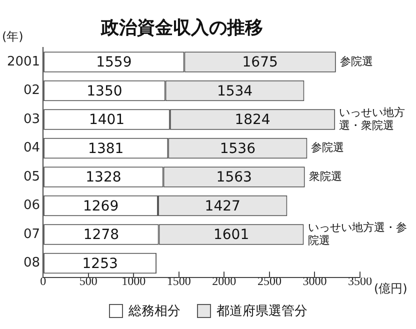 The height and width of the screenshot is (329, 416). I want to click on data-label: 1559, so click(114, 62).